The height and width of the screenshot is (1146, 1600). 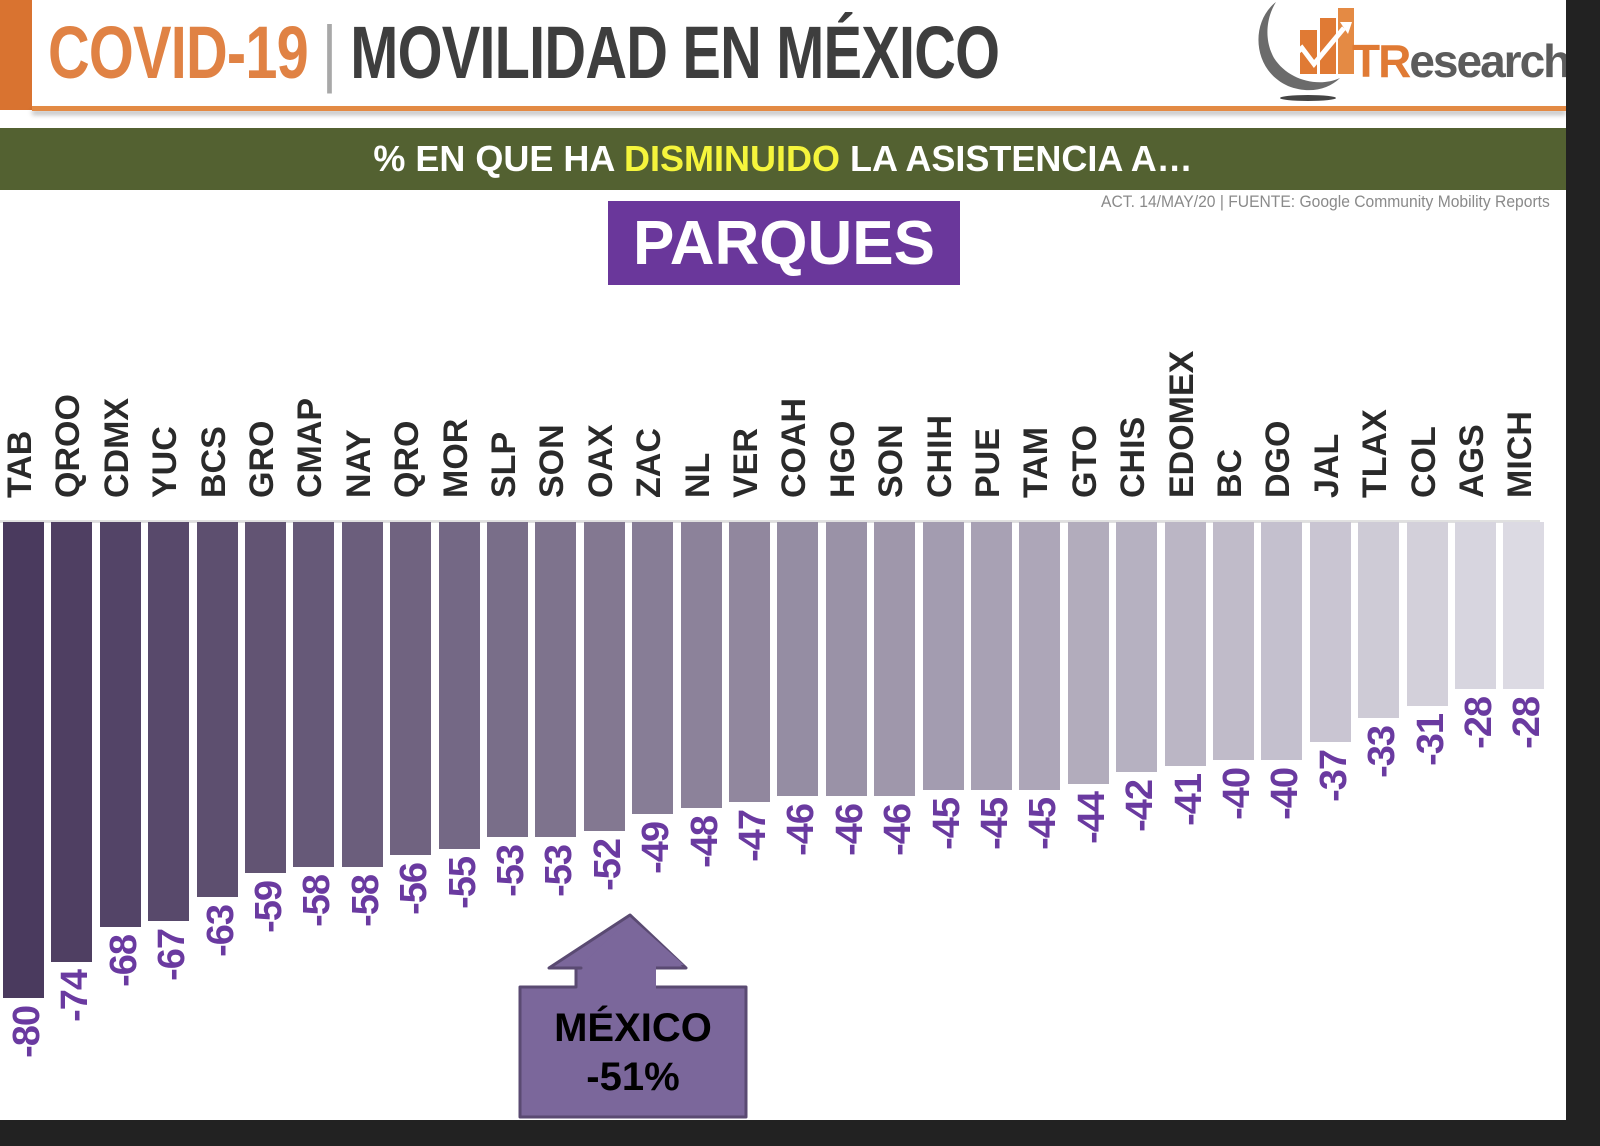 What do you see at coordinates (1237, 794) in the screenshot?
I see `bar-value-label: -40` at bounding box center [1237, 794].